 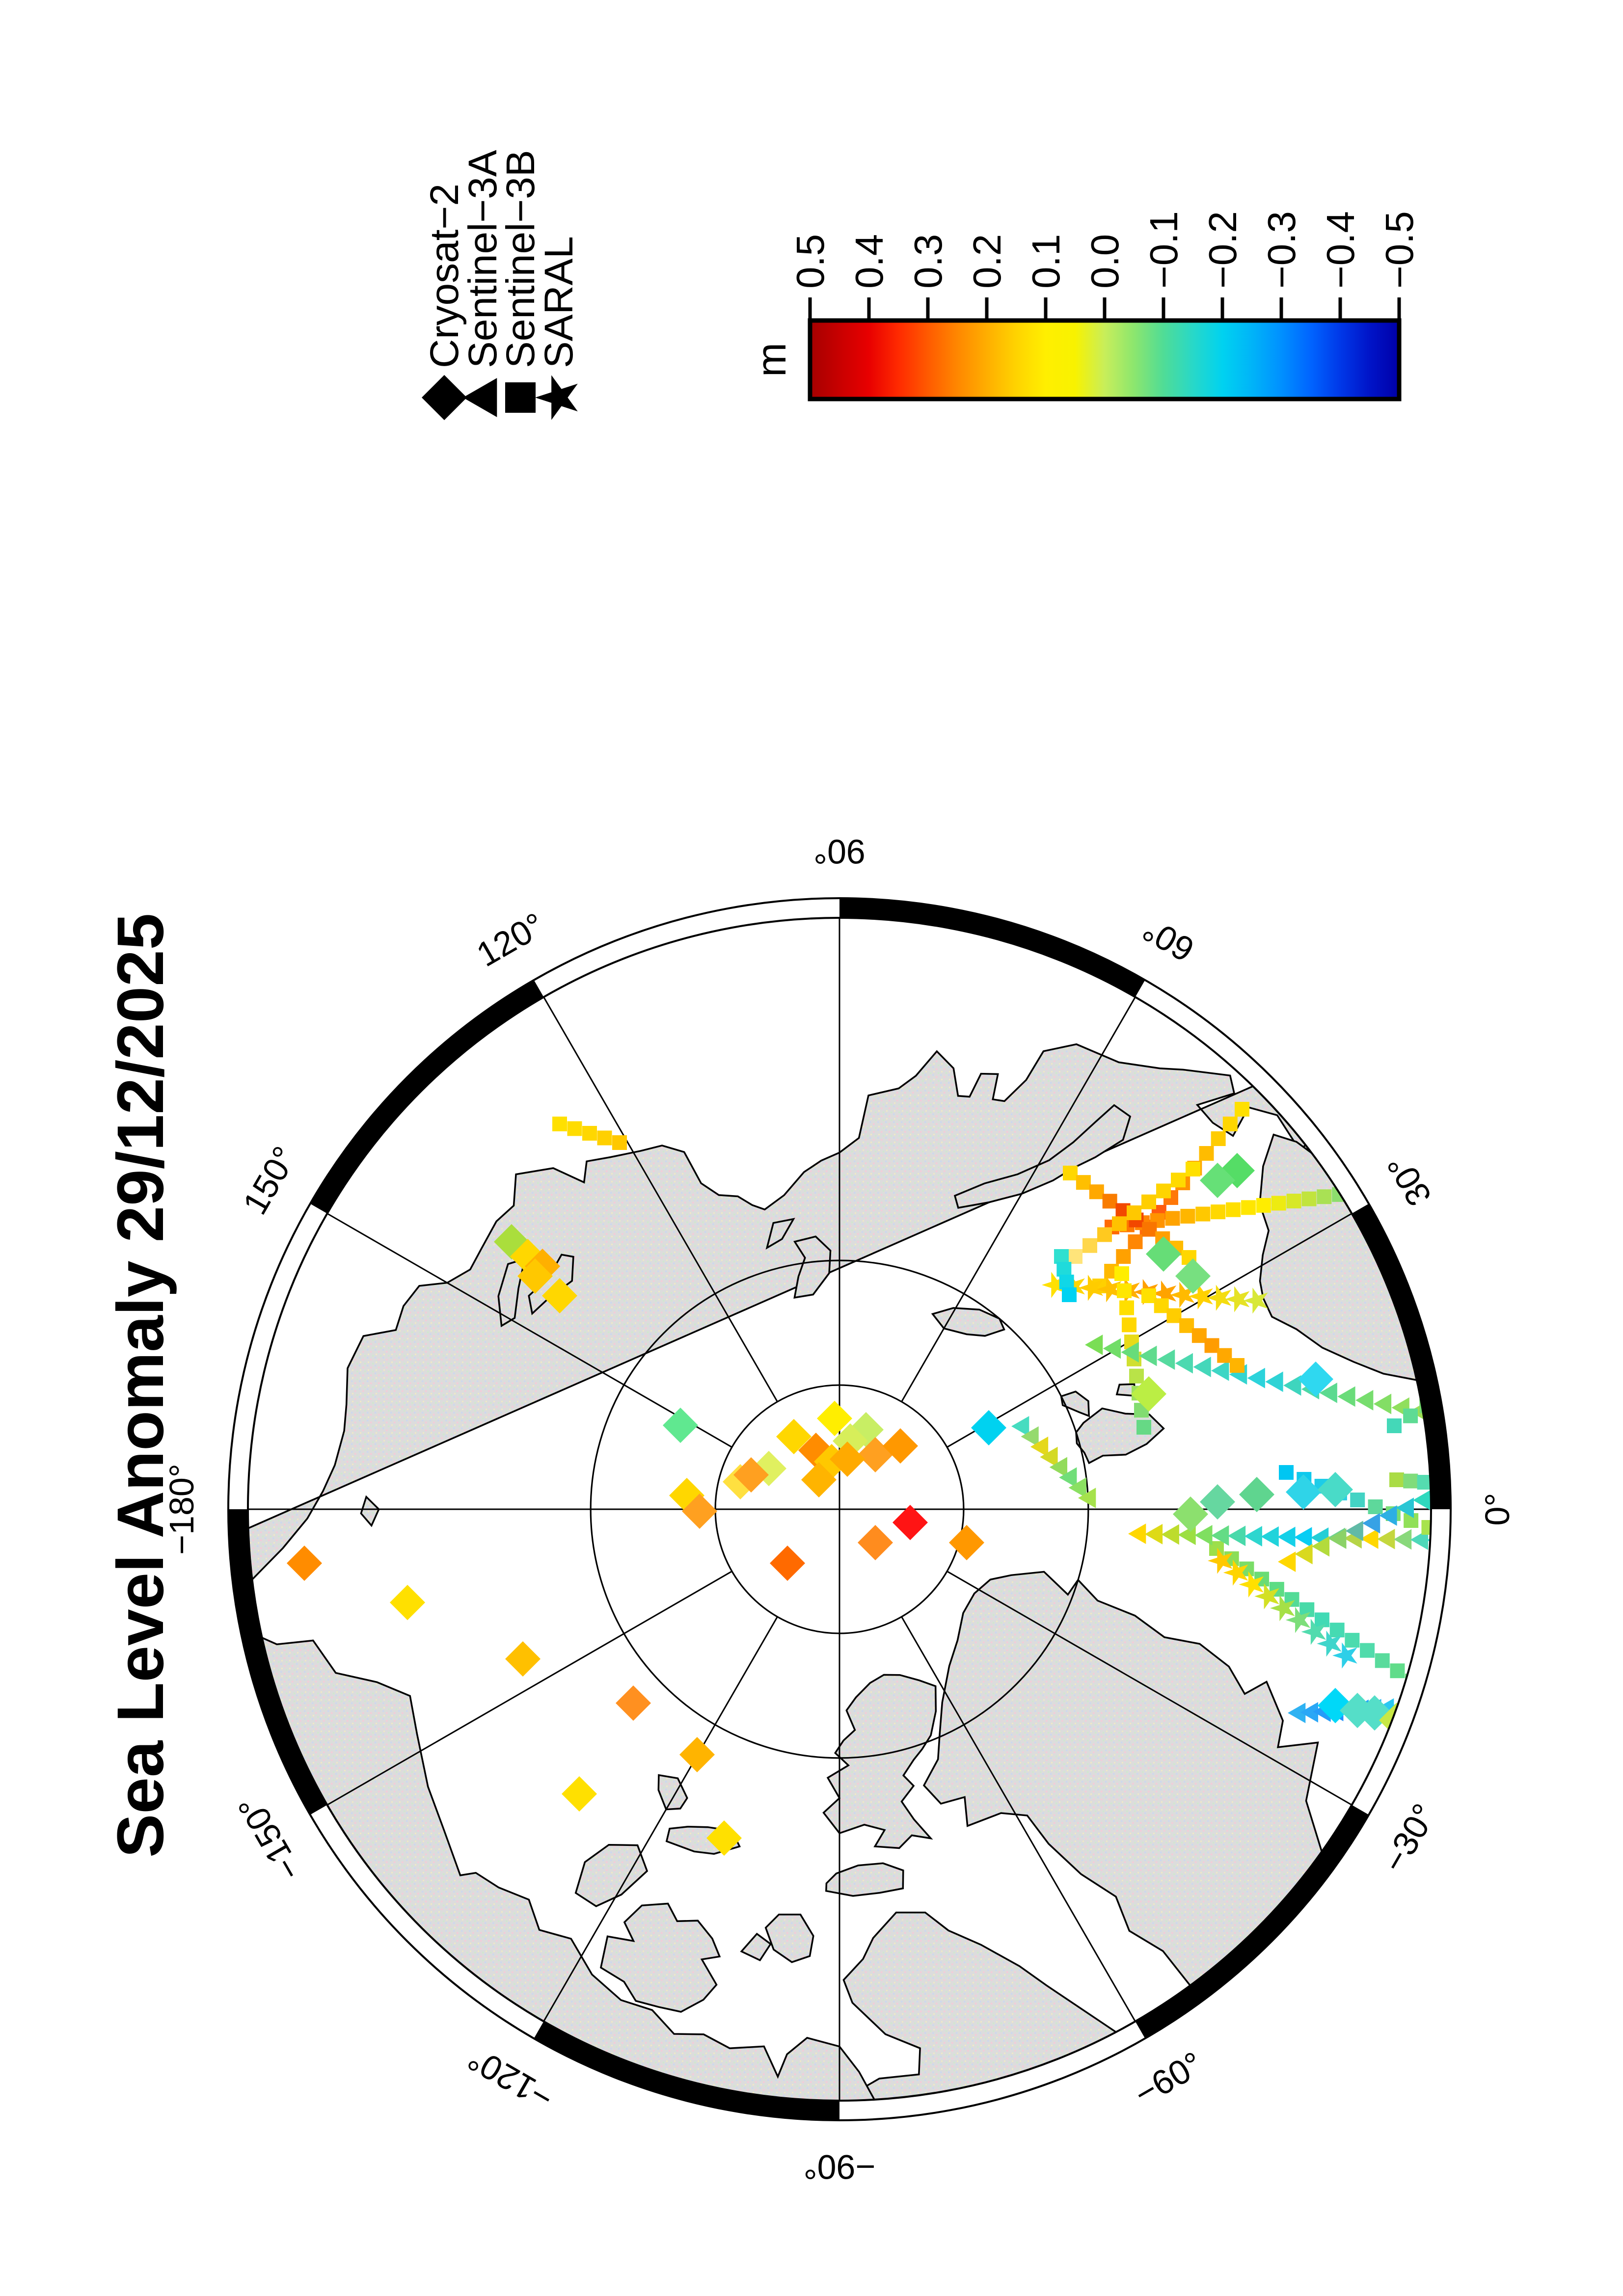 What do you see at coordinates (521, 397) in the screenshot?
I see `legend-square-icon` at bounding box center [521, 397].